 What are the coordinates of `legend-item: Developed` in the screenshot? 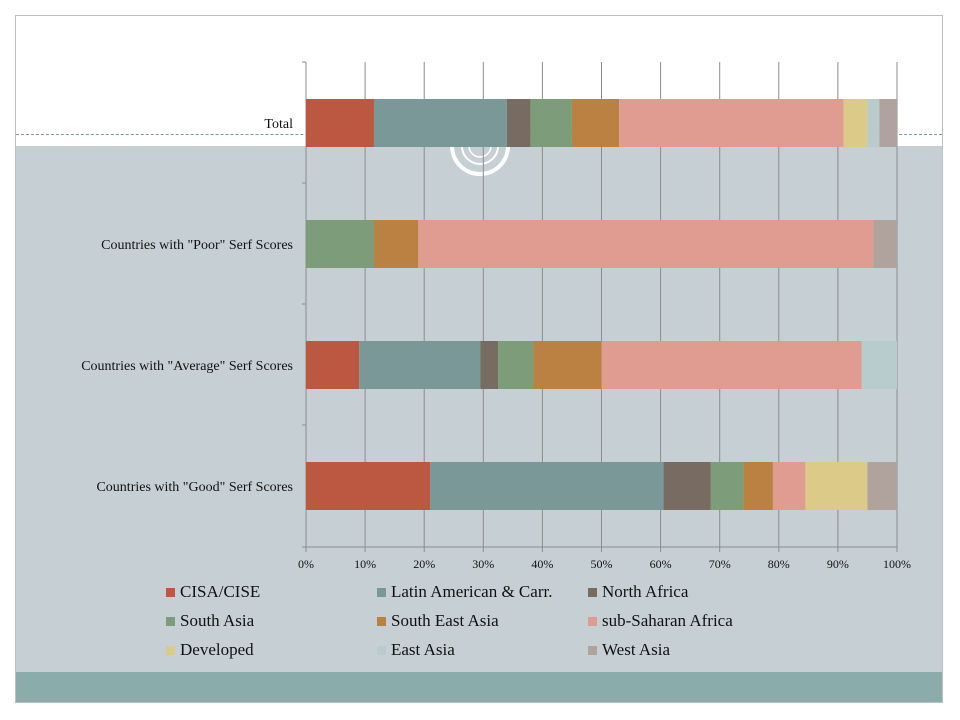 It's located at (210, 650).